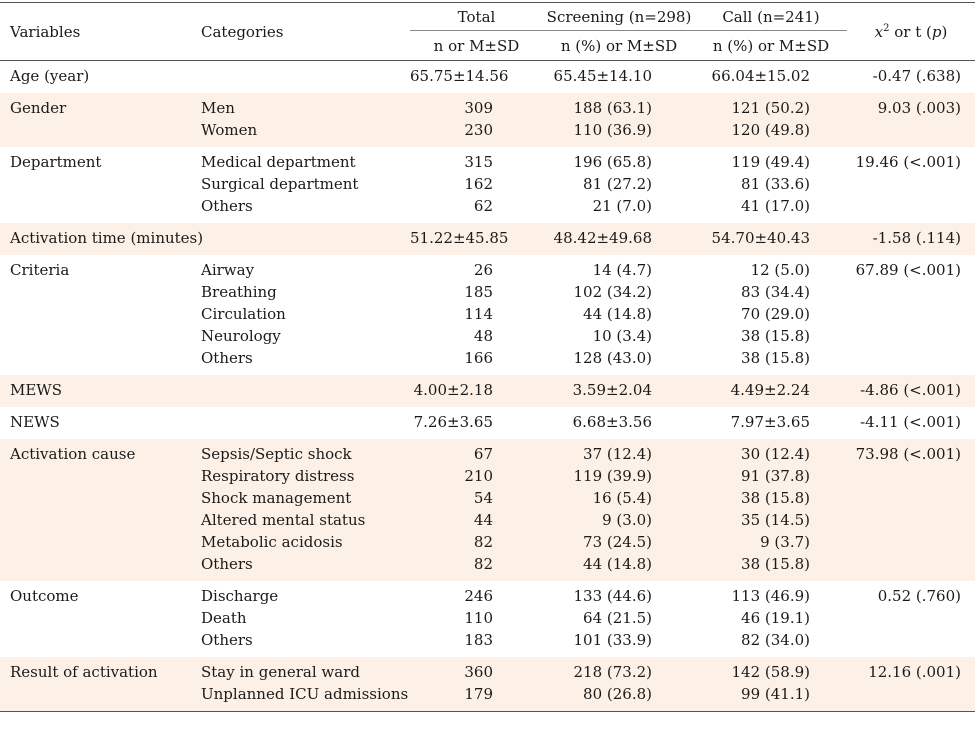  Describe the element at coordinates (619, 16) in the screenshot. I see `header-screening: Screening (n=298)` at that location.